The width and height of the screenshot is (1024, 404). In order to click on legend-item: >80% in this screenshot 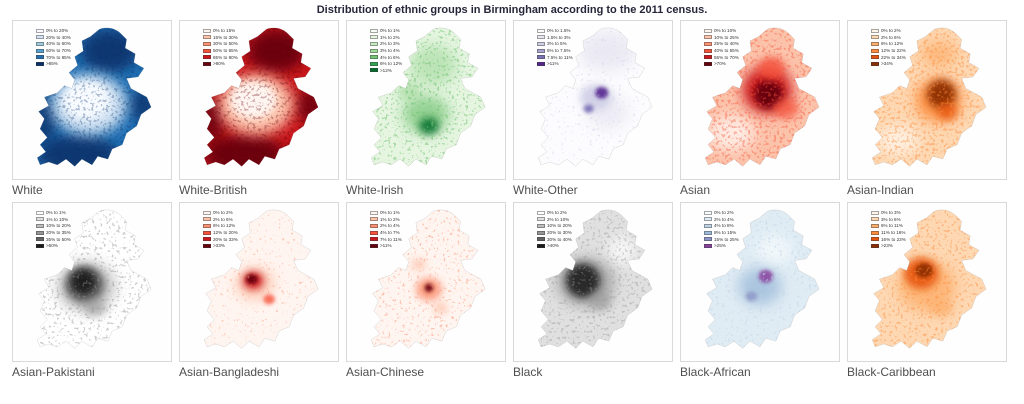, I will do `click(220, 64)`.